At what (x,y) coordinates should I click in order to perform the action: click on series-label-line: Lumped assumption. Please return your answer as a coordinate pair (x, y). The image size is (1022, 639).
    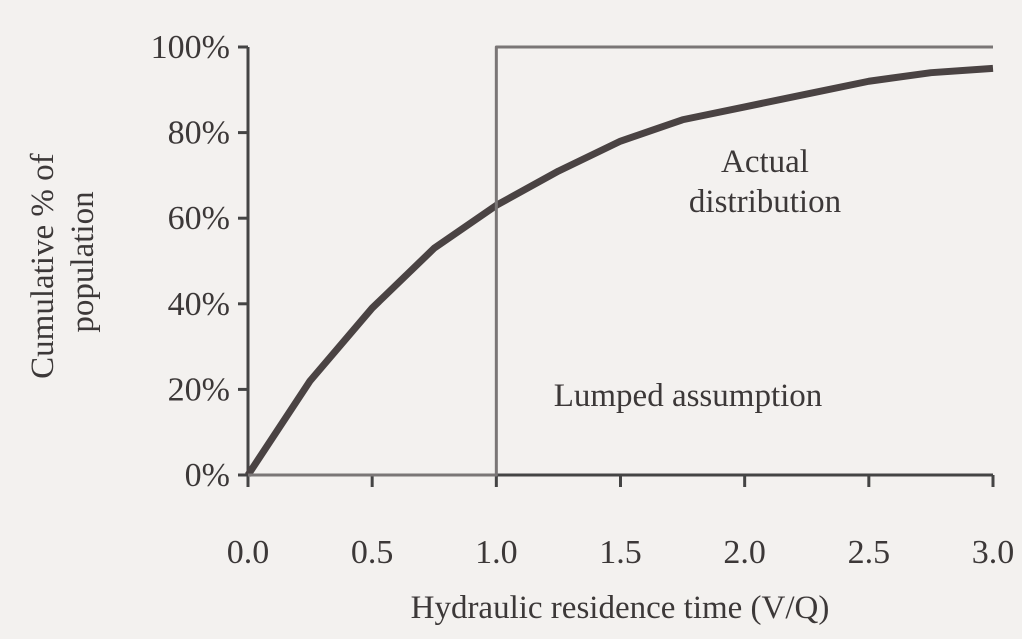
    Looking at the image, I should click on (688, 396).